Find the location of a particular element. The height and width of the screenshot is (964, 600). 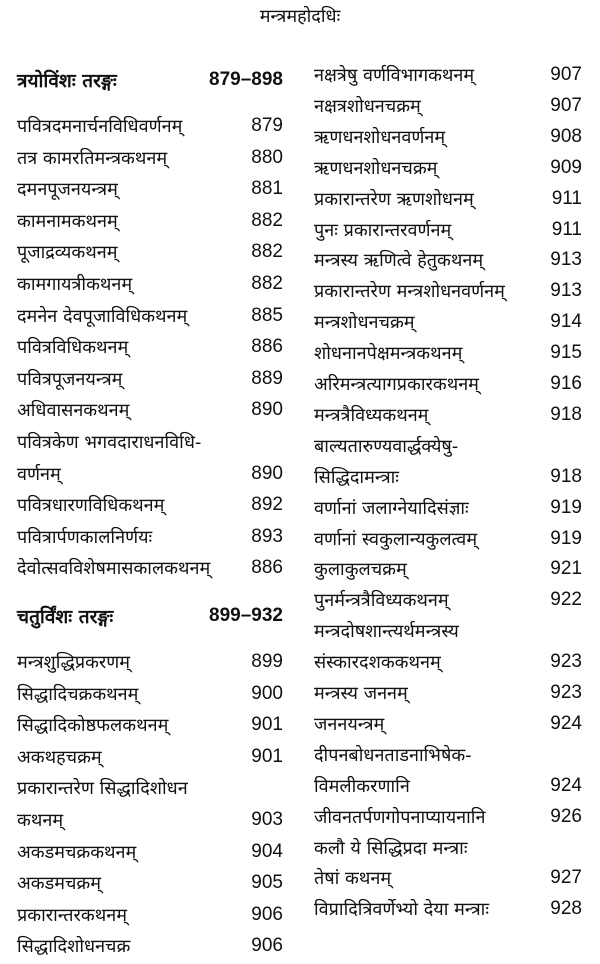

toc-entry: पवित्रपूजनयन्त्रम् 889 is located at coordinates (150, 379).